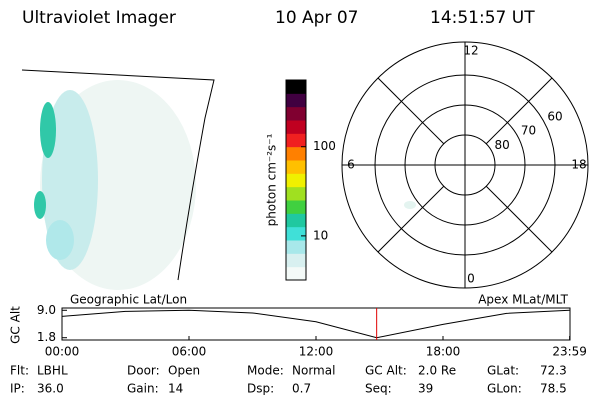  Describe the element at coordinates (410, 205) in the screenshot. I see `polar-data` at that location.